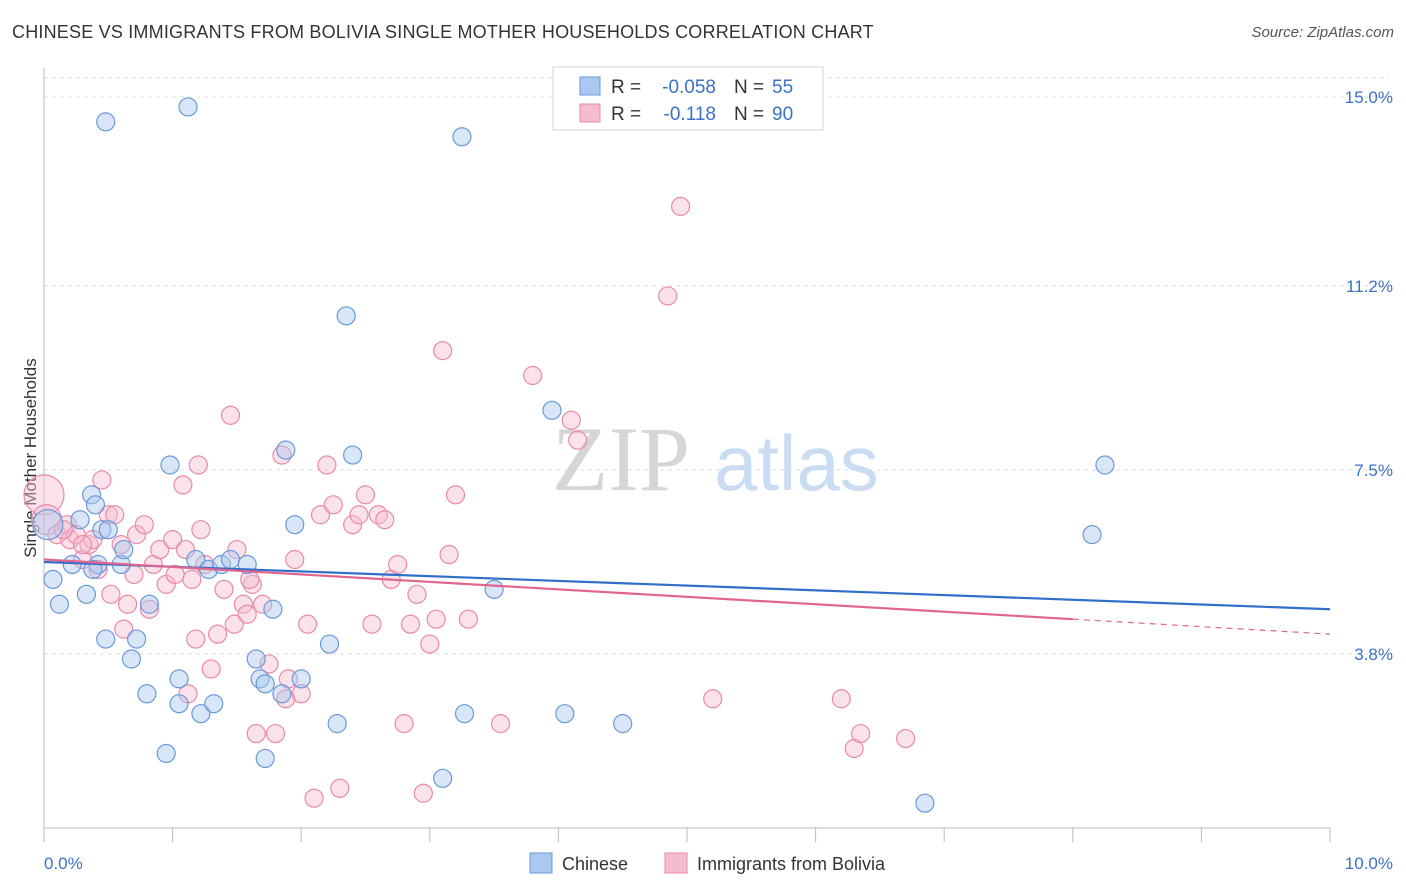 Image resolution: width=1406 pixels, height=892 pixels. I want to click on legend-r-label-2: R =, so click(626, 114).